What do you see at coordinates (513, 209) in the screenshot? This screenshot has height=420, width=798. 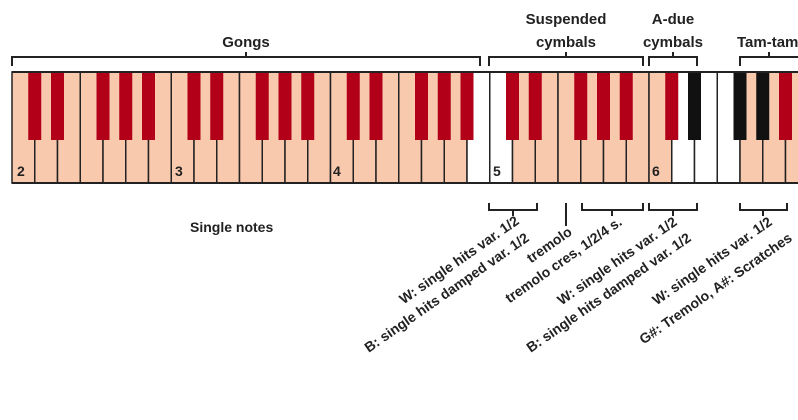 I see `gong5-bracket` at bounding box center [513, 209].